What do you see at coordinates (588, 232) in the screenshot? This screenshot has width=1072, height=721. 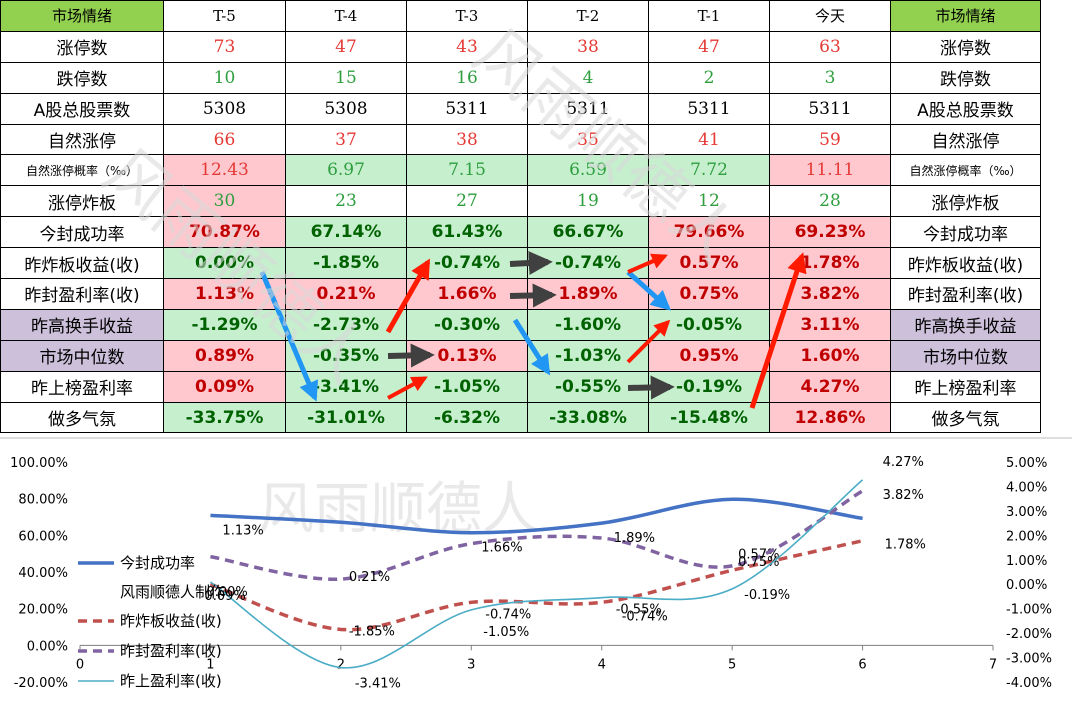 I see `table-cell: 66.67%` at bounding box center [588, 232].